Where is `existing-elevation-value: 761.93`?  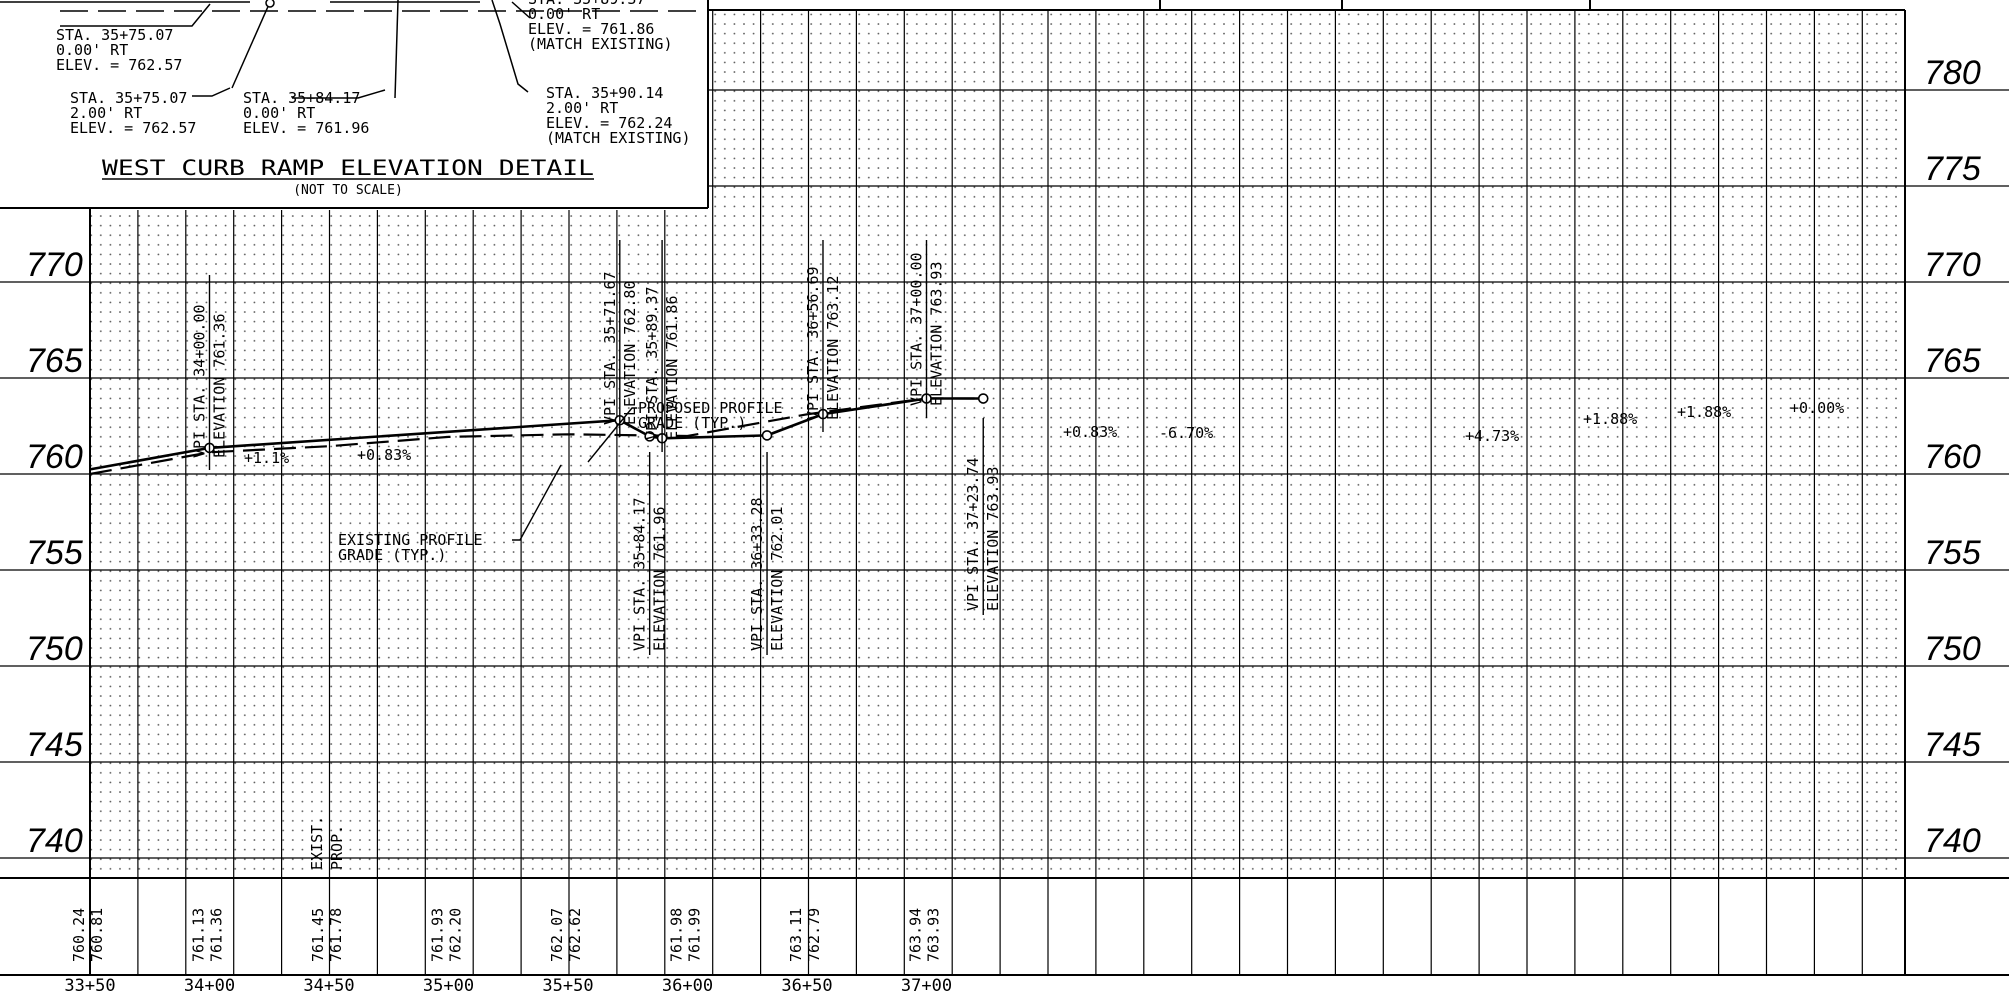
existing-elevation-value: 761.93 is located at coordinates (438, 935).